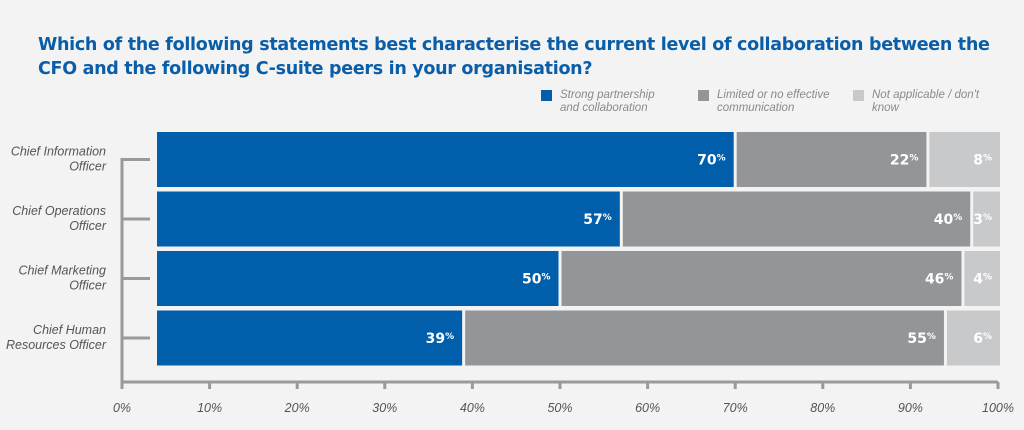 The height and width of the screenshot is (430, 1024). Describe the element at coordinates (56, 345) in the screenshot. I see `category-label: Resources Officer` at that location.